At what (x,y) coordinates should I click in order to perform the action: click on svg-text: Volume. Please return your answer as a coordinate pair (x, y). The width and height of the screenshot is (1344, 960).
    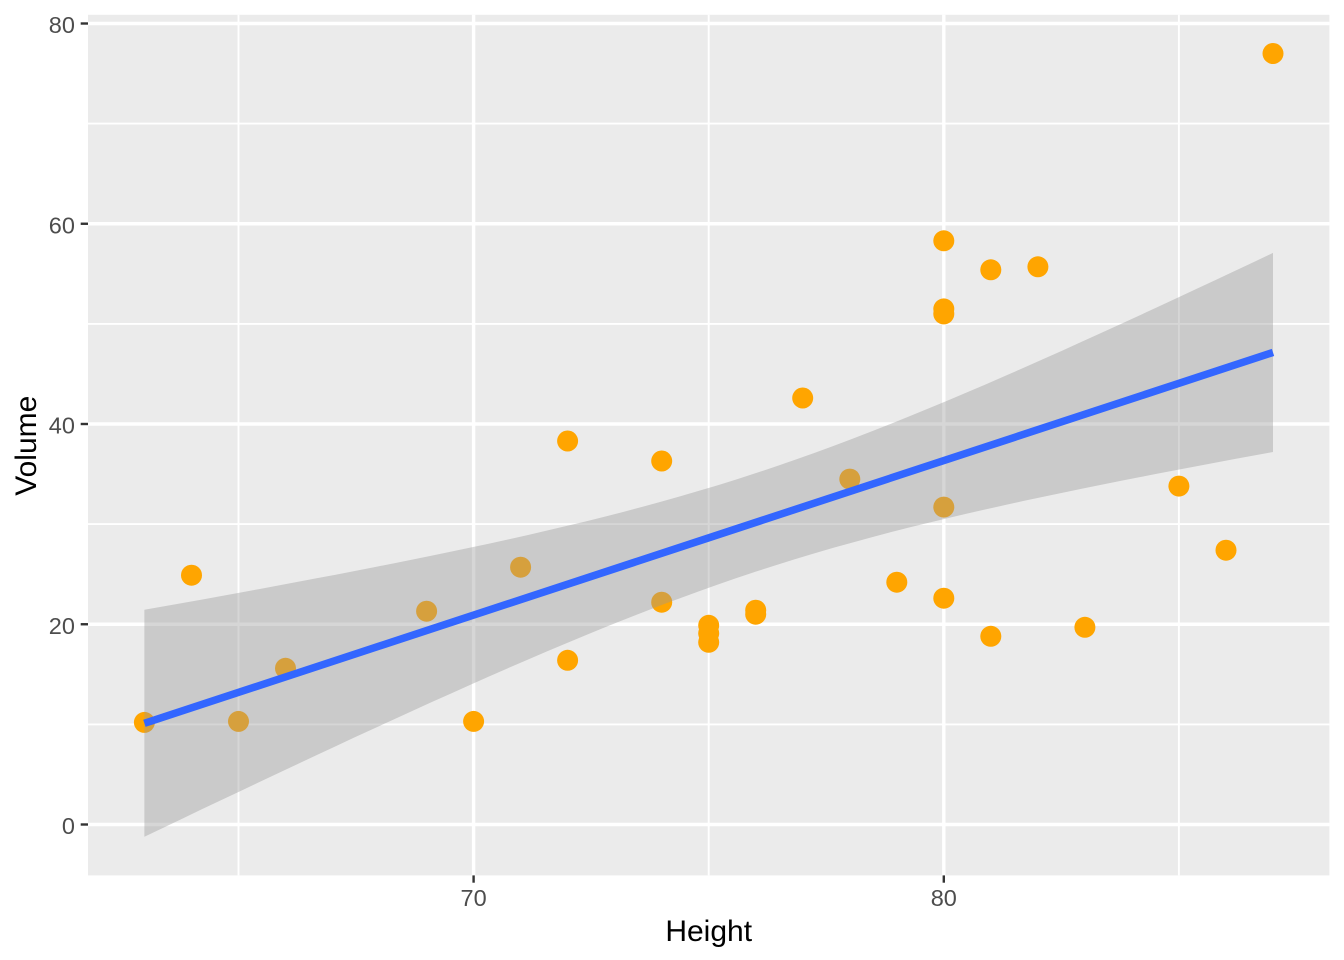
    Looking at the image, I should click on (26, 446).